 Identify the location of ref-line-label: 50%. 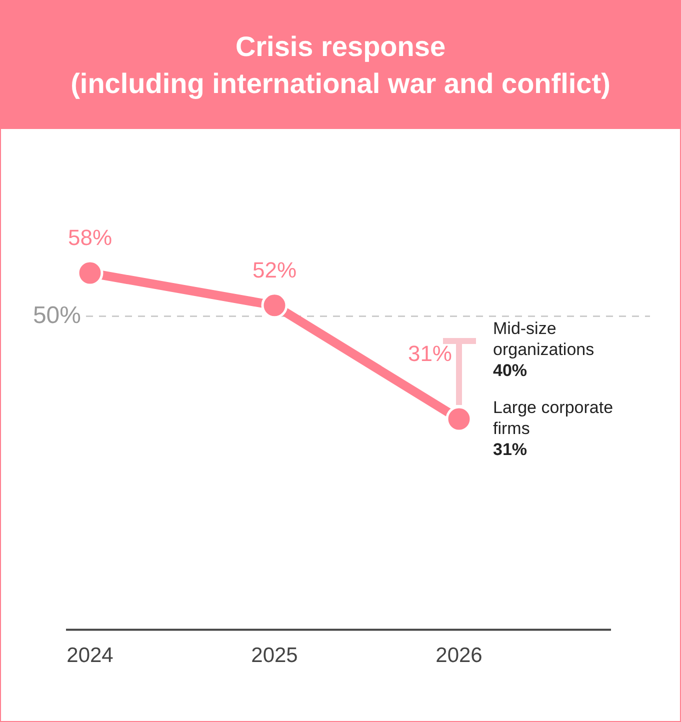
(56, 315).